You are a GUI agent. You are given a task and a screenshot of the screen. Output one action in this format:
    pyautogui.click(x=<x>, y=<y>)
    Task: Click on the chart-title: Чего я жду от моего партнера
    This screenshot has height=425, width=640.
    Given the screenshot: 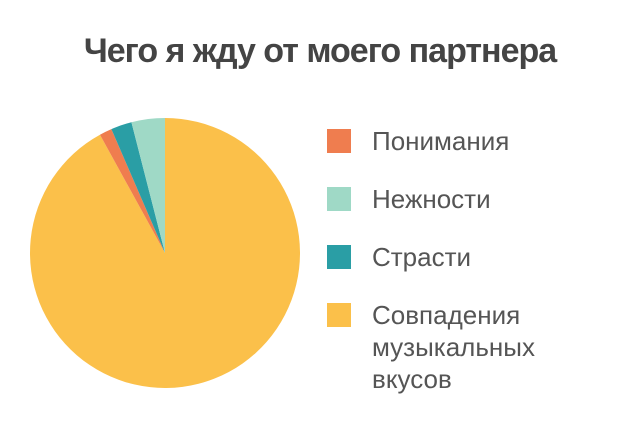 What is the action you would take?
    pyautogui.click(x=321, y=51)
    